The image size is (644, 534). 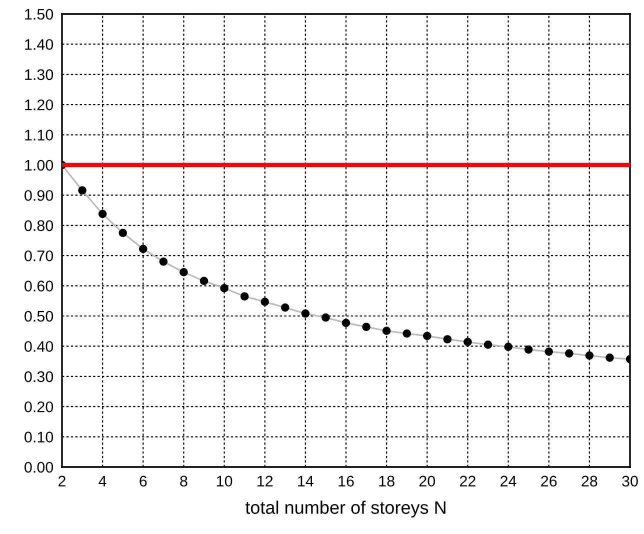 What do you see at coordinates (427, 481) in the screenshot?
I see `x-tick-label: 20` at bounding box center [427, 481].